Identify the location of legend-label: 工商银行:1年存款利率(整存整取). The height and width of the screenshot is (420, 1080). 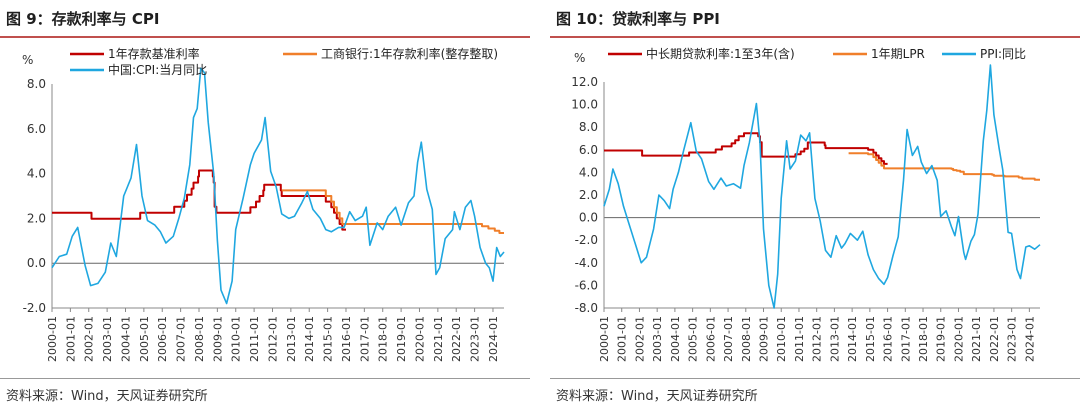
(409, 53).